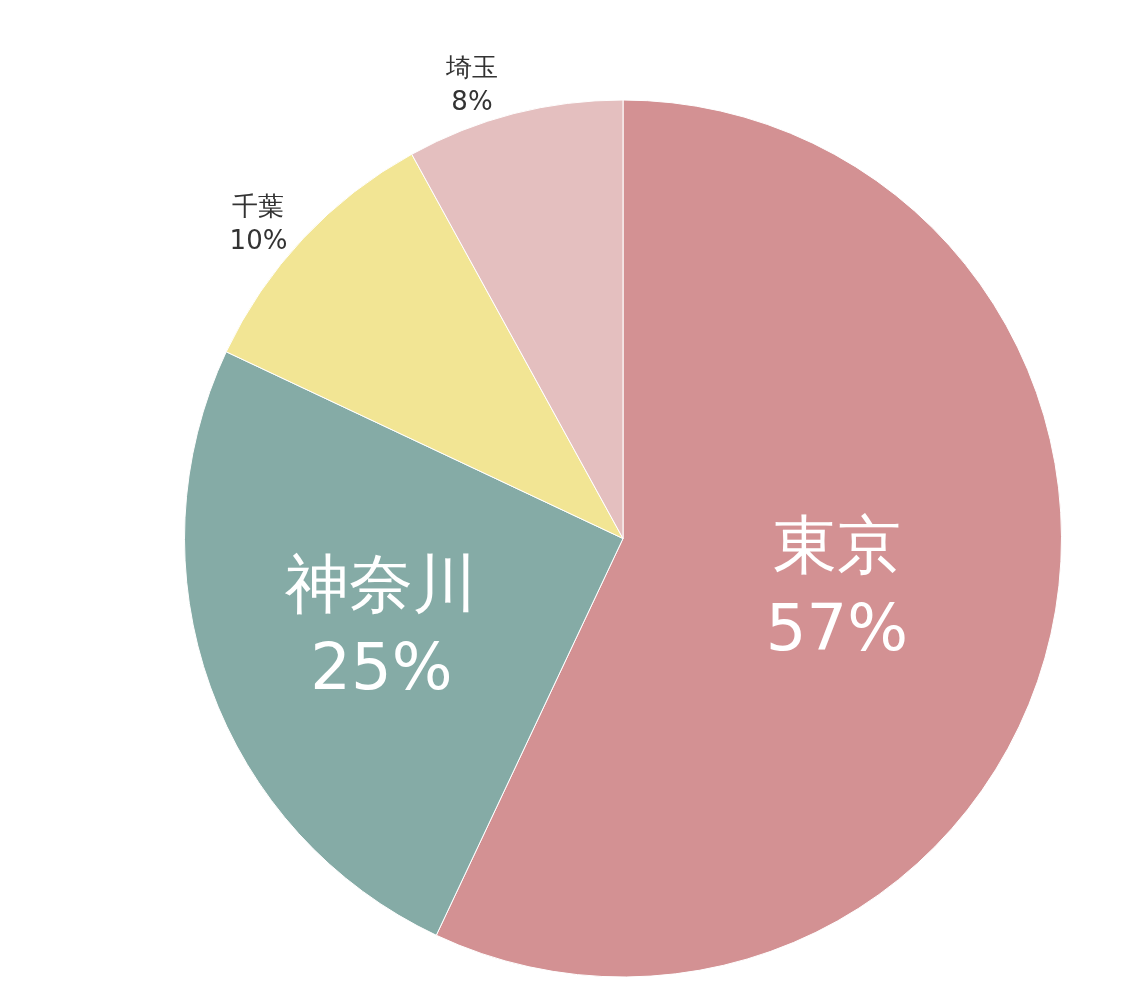 The width and height of the screenshot is (1136, 997). Describe the element at coordinates (381, 583) in the screenshot. I see `slice-label: 神奈川` at that location.